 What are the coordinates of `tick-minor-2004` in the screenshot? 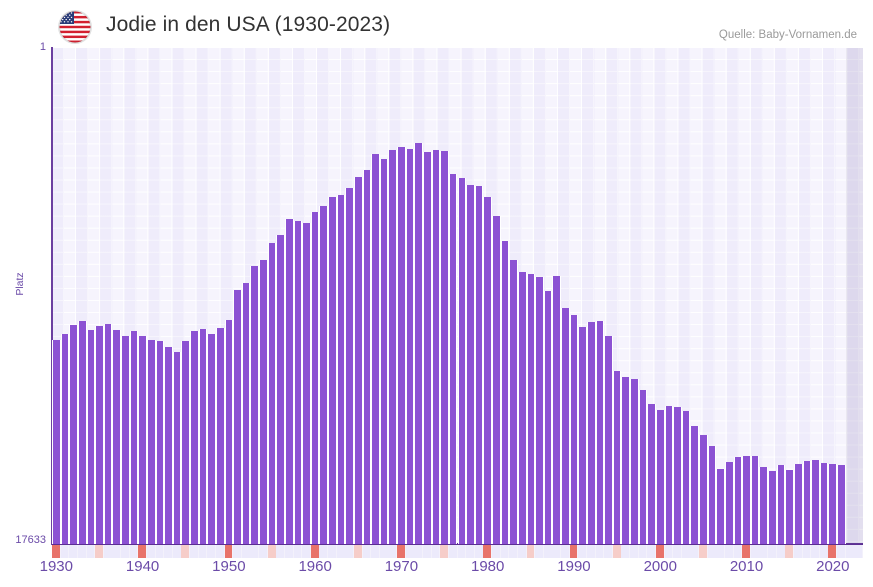 It's located at (694, 551).